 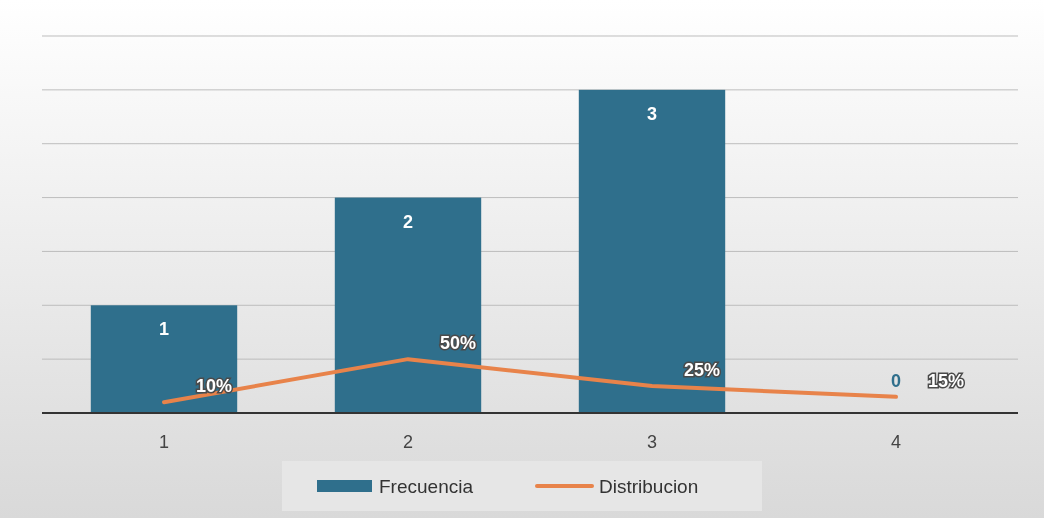 I want to click on data-label: 3, so click(x=652, y=113).